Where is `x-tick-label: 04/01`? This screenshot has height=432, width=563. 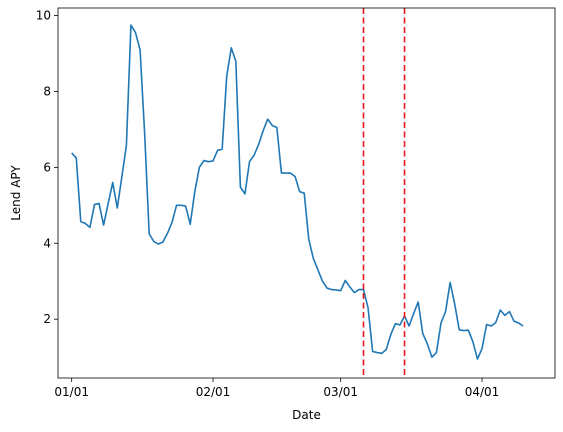
x-tick-label: 04/01 is located at coordinates (482, 392).